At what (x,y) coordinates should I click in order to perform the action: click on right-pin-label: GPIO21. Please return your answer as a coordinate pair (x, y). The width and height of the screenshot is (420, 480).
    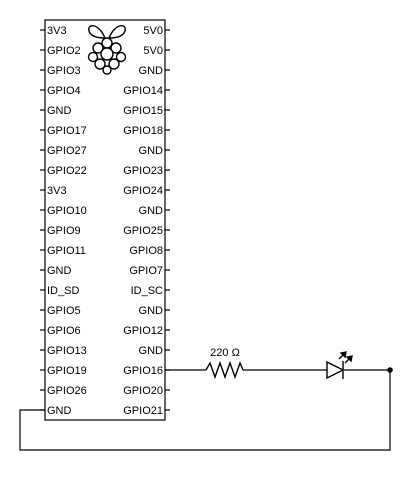
    Looking at the image, I should click on (143, 411).